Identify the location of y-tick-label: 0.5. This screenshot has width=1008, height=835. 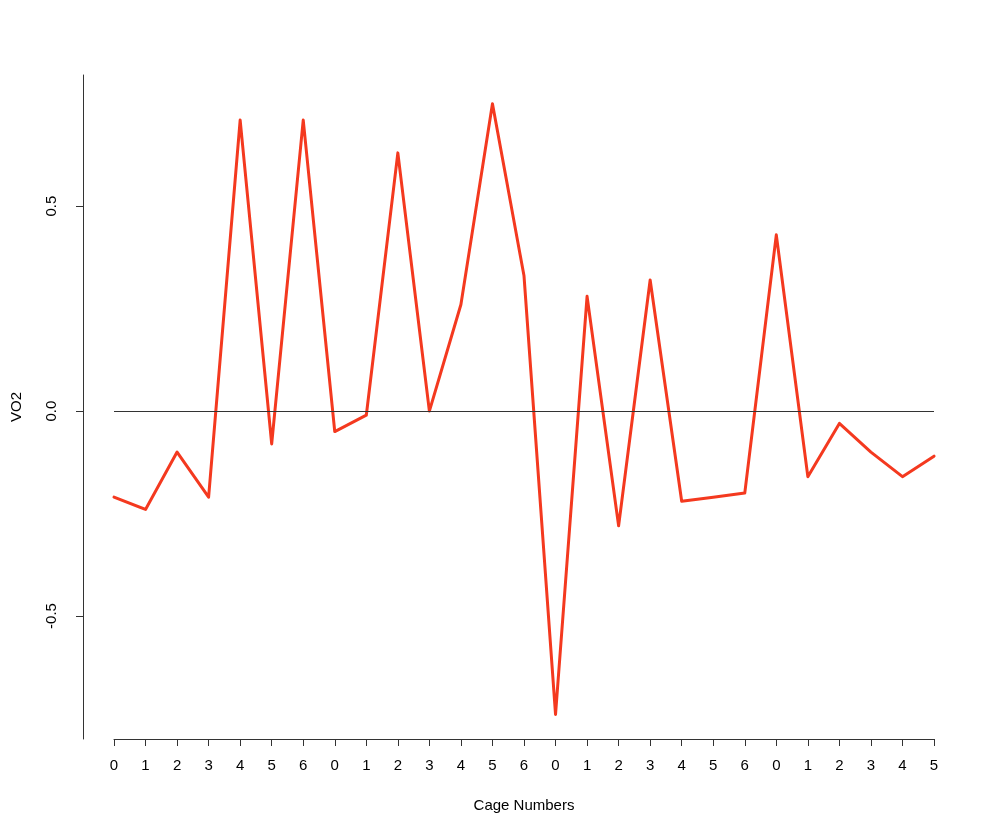
(50, 206).